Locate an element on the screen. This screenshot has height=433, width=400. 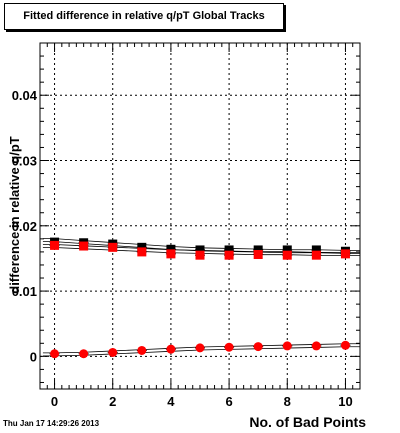
y-tick-labels: 0 0.01 0.02 0.03 0.04 is located at coordinates (25, 226).